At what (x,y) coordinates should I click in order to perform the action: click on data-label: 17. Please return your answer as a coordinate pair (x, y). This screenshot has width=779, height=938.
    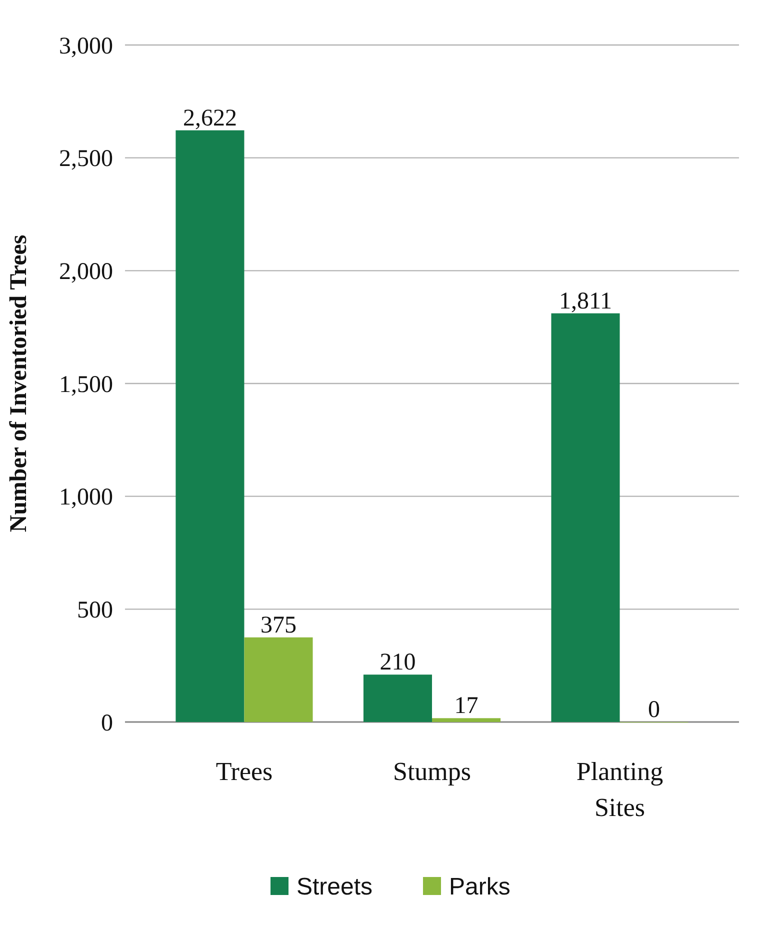
    Looking at the image, I should click on (466, 706).